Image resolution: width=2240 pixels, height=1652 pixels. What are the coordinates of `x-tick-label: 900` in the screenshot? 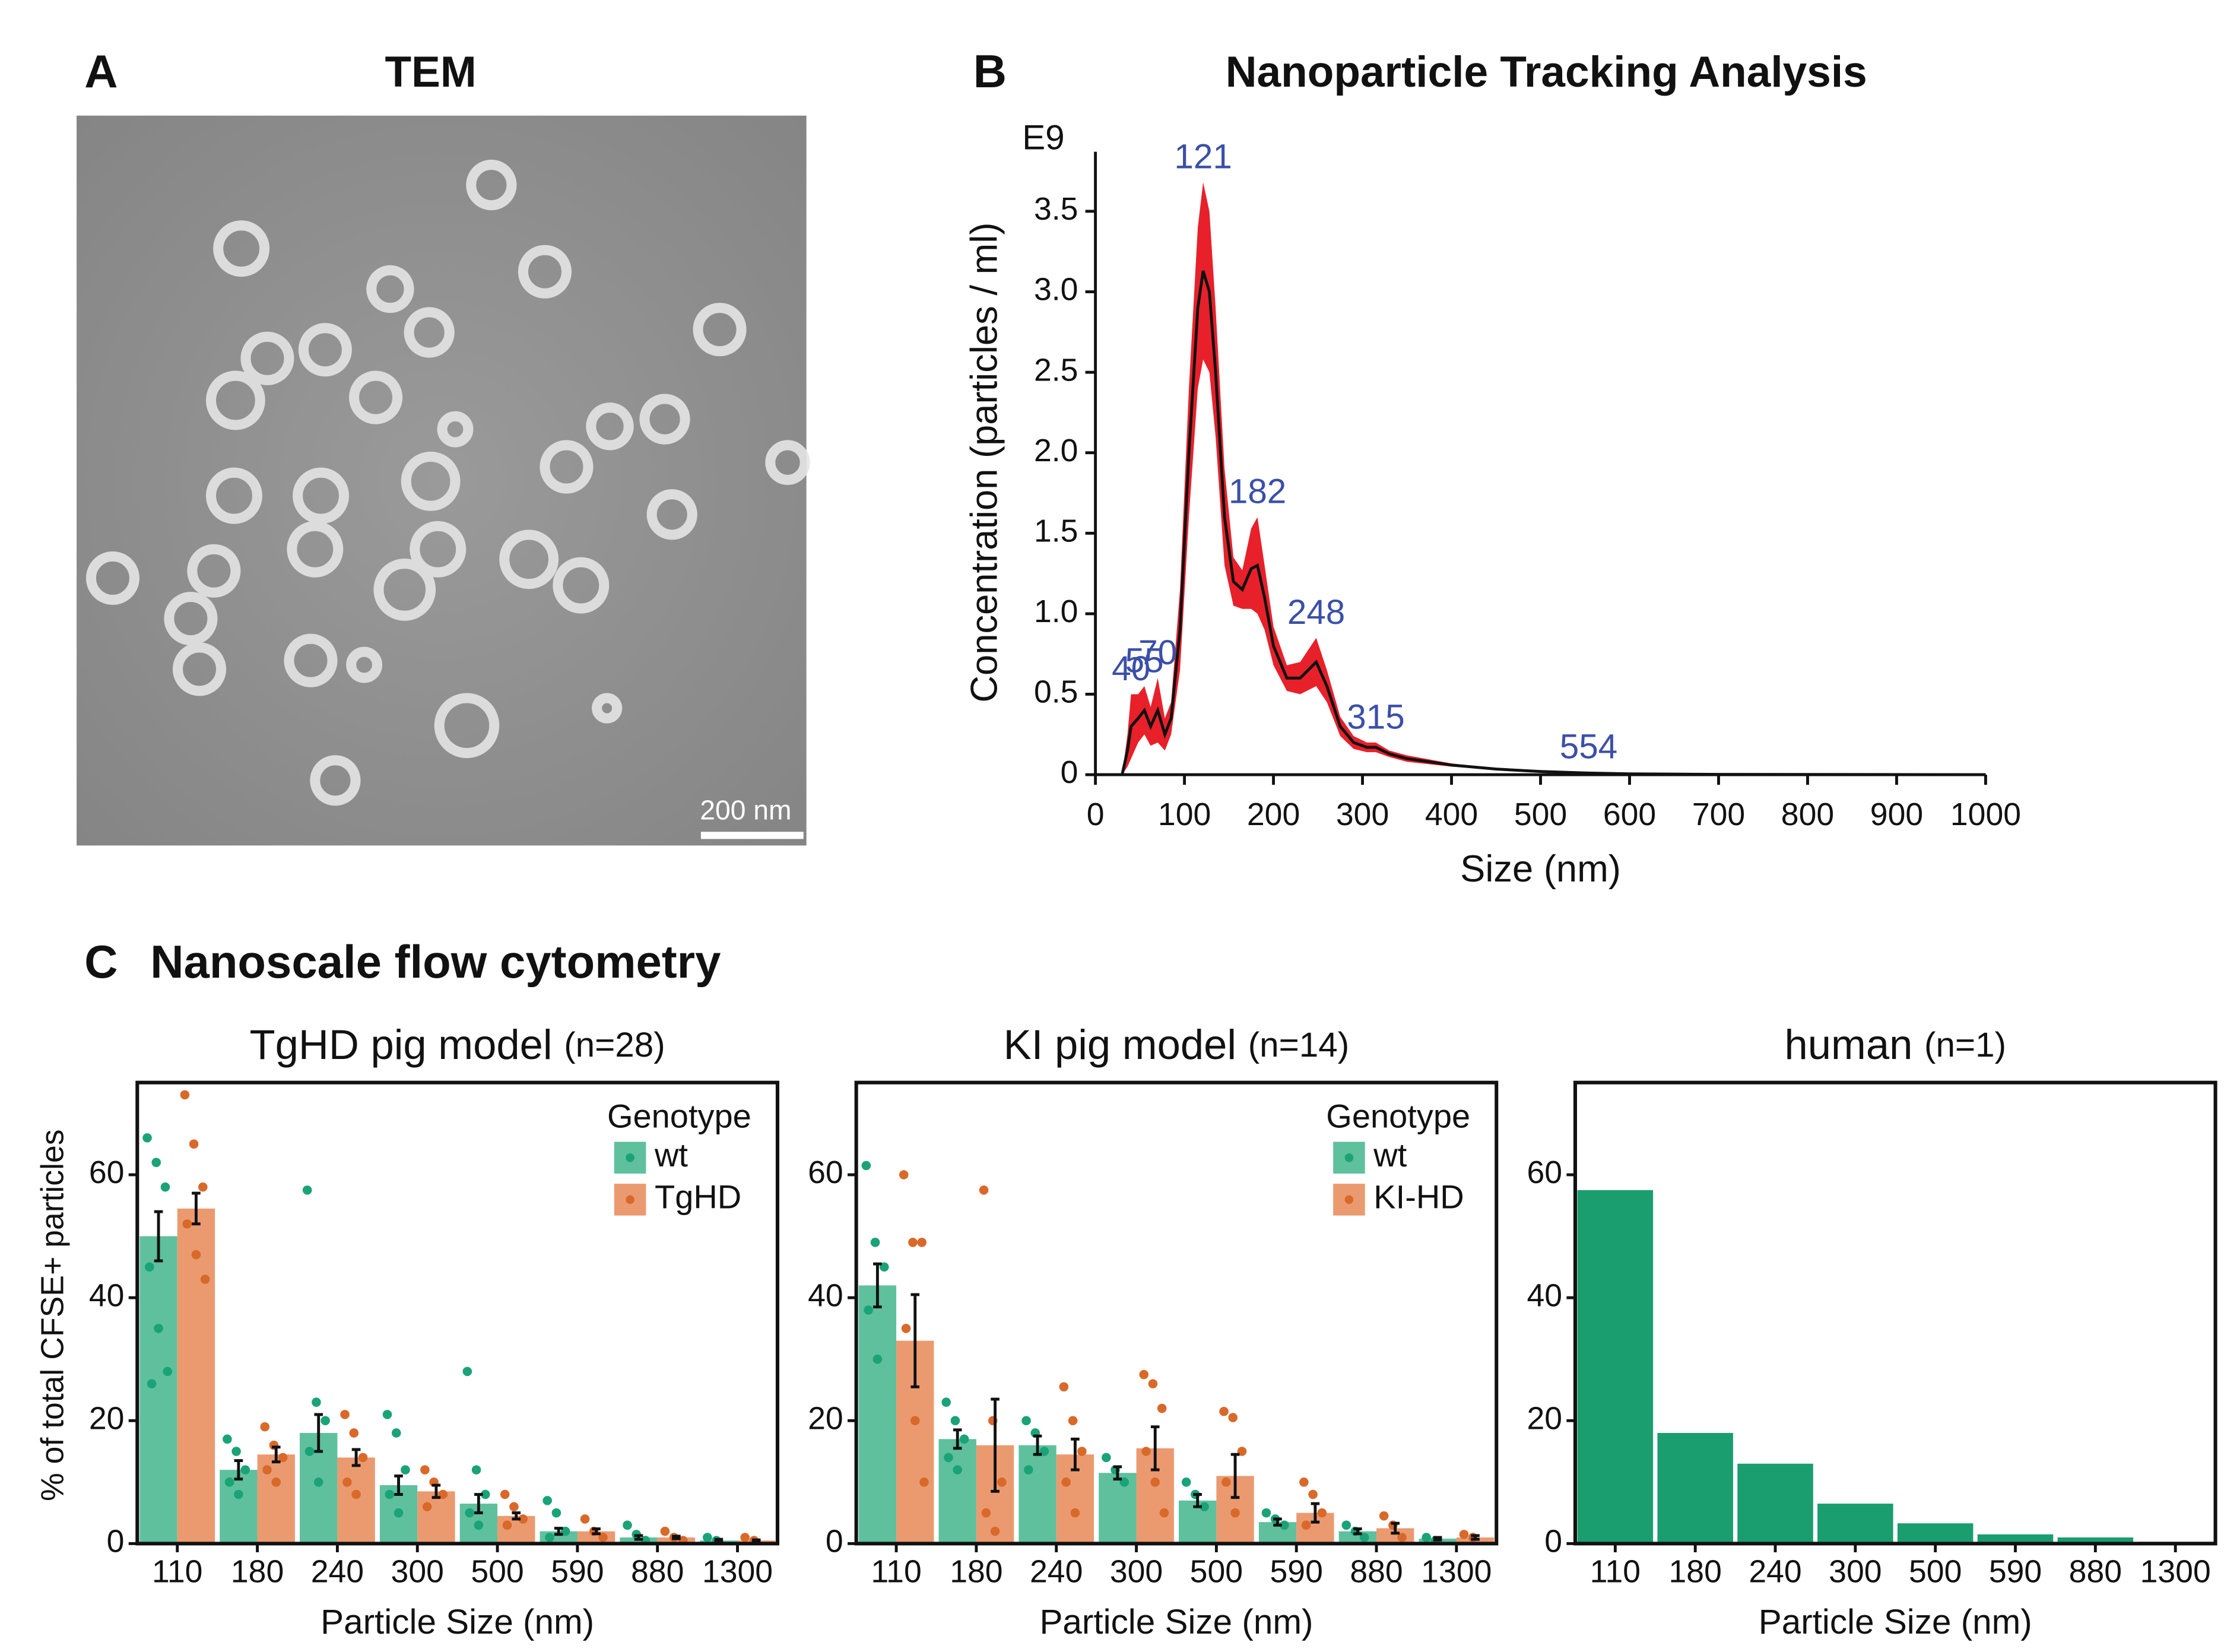 It's located at (1897, 815).